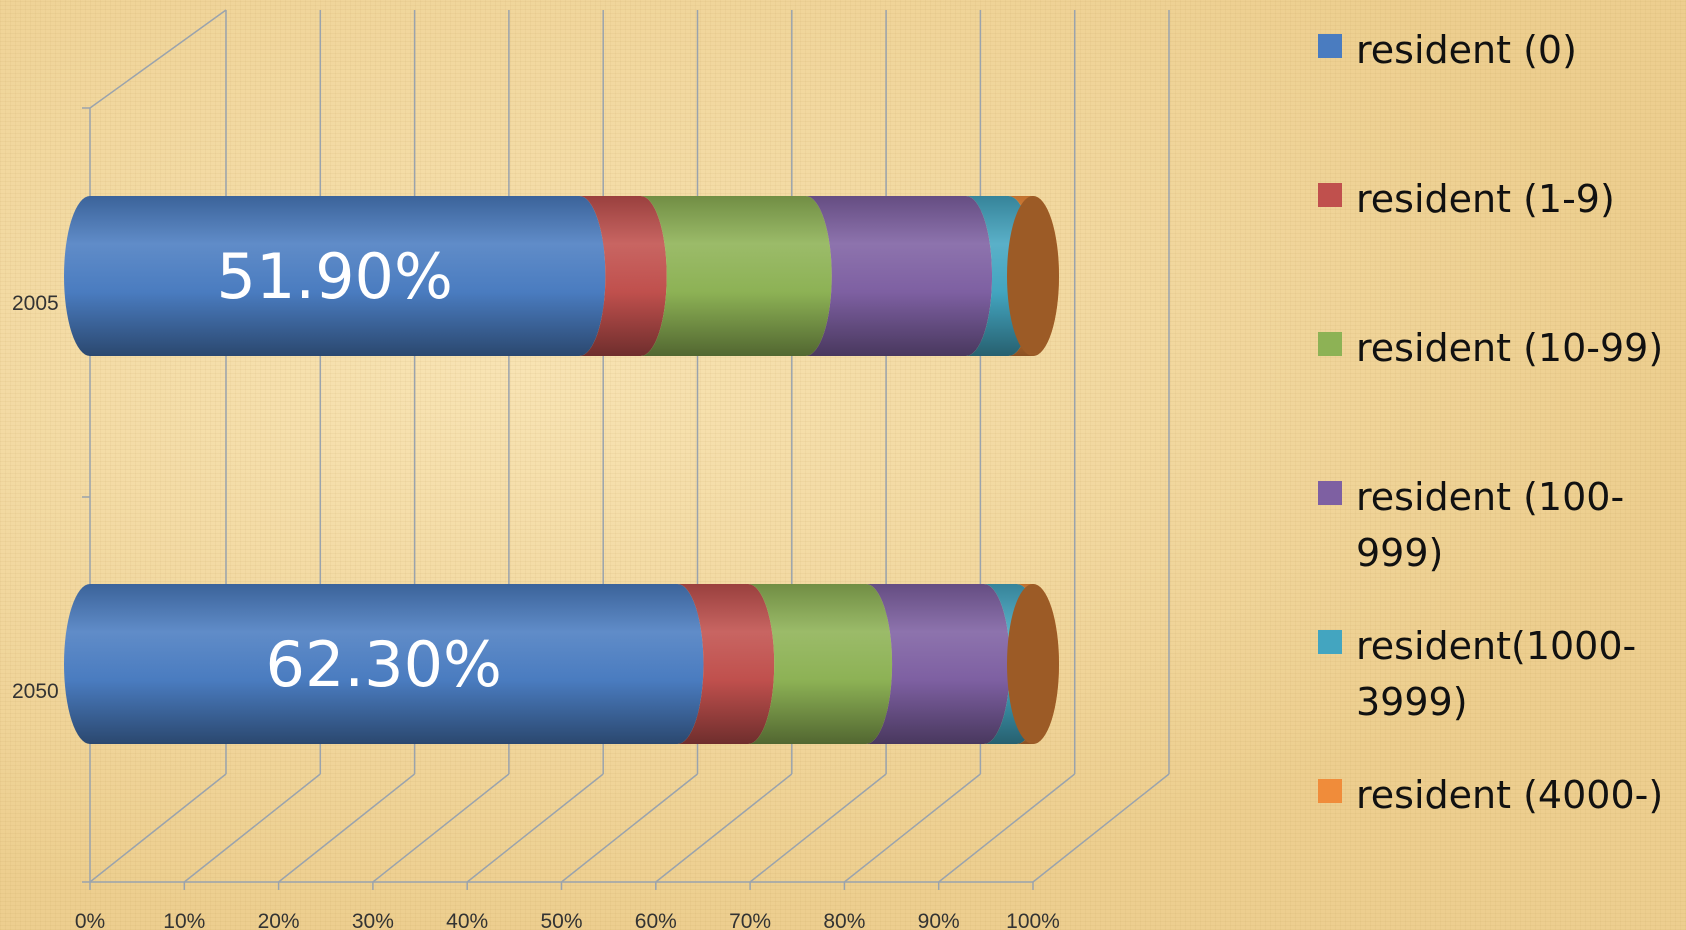 The width and height of the screenshot is (1686, 930). Describe the element at coordinates (467, 920) in the screenshot. I see `x-tick-label: 40%` at that location.